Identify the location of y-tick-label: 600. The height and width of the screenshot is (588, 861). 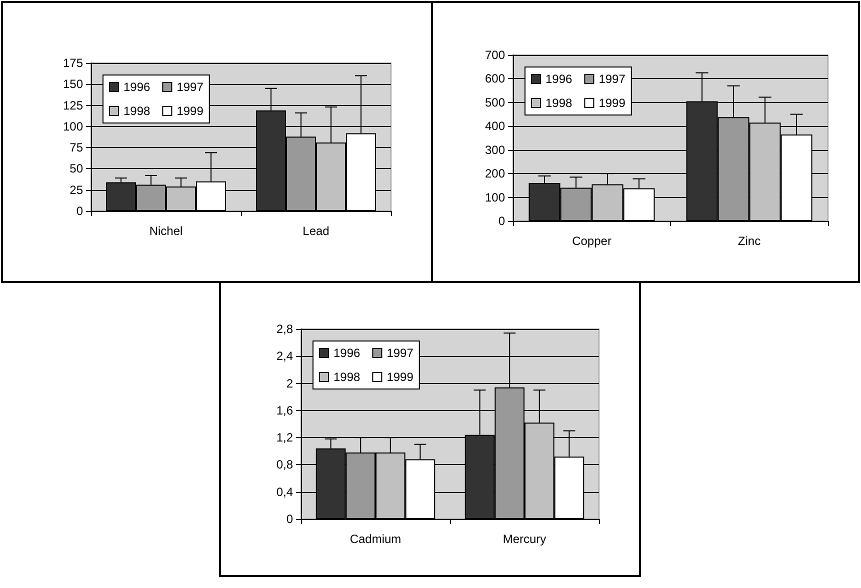
(495, 79).